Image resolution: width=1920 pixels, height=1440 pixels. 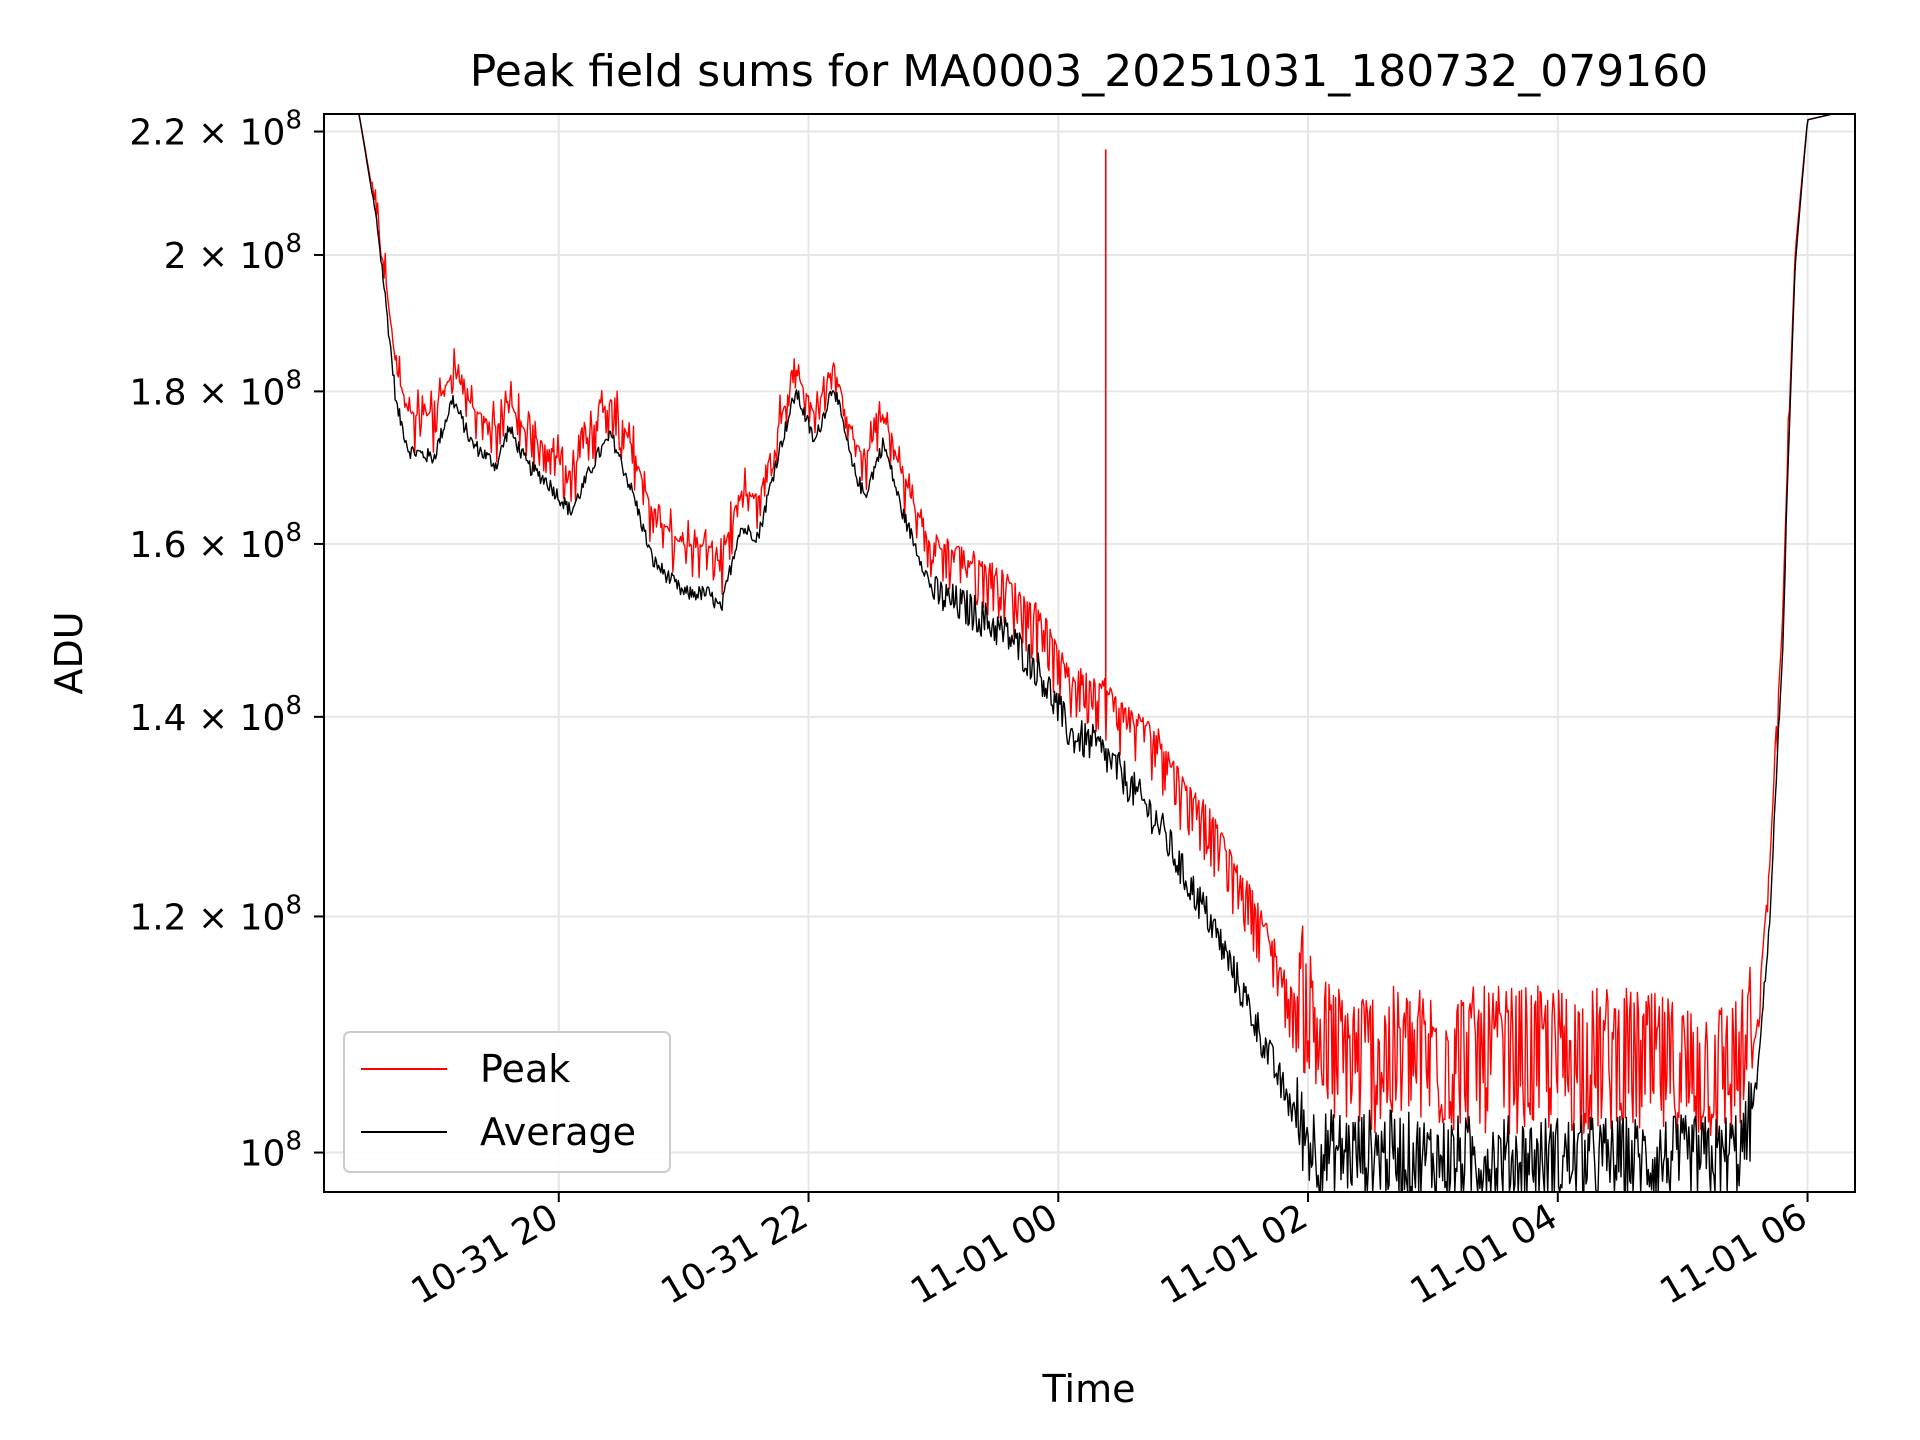 What do you see at coordinates (215, 914) in the screenshot?
I see `y-tick-label: 1.2 × 108` at bounding box center [215, 914].